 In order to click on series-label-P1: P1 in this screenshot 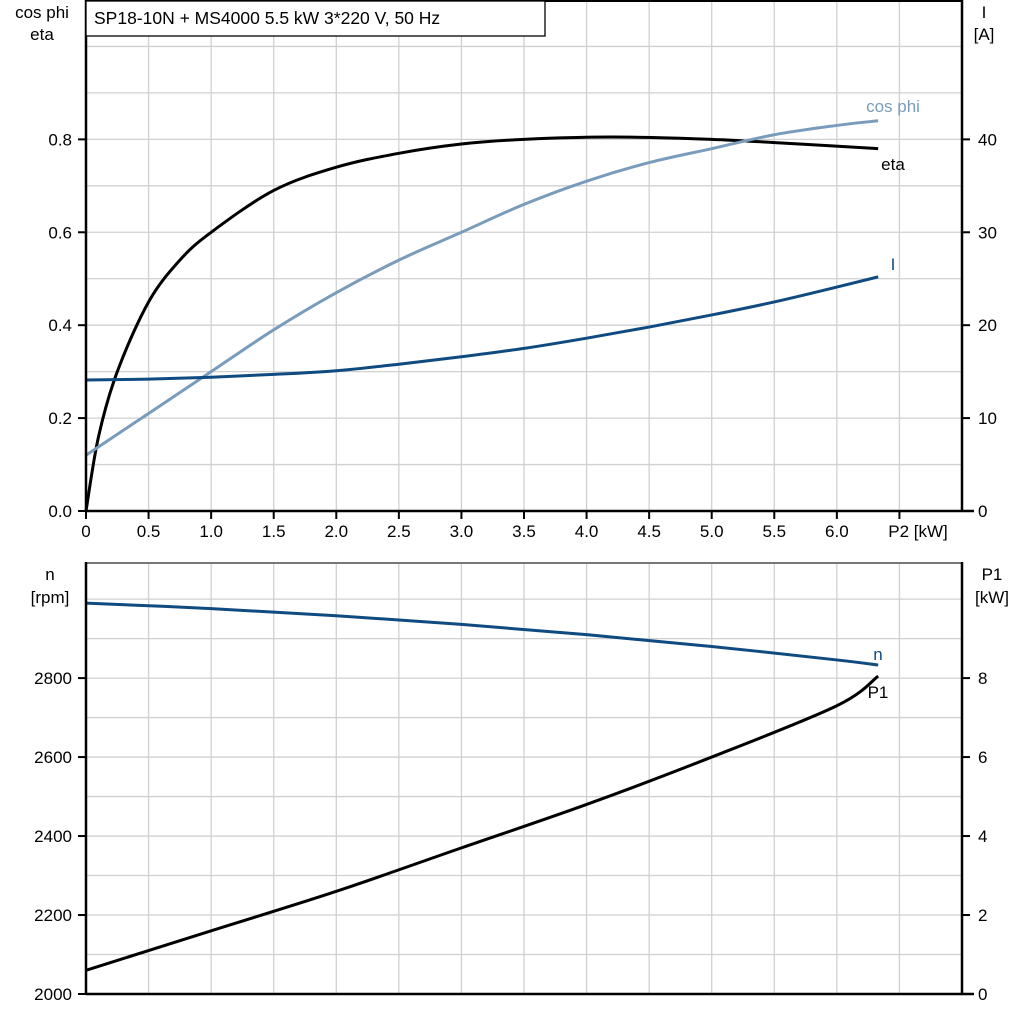, I will do `click(878, 692)`.